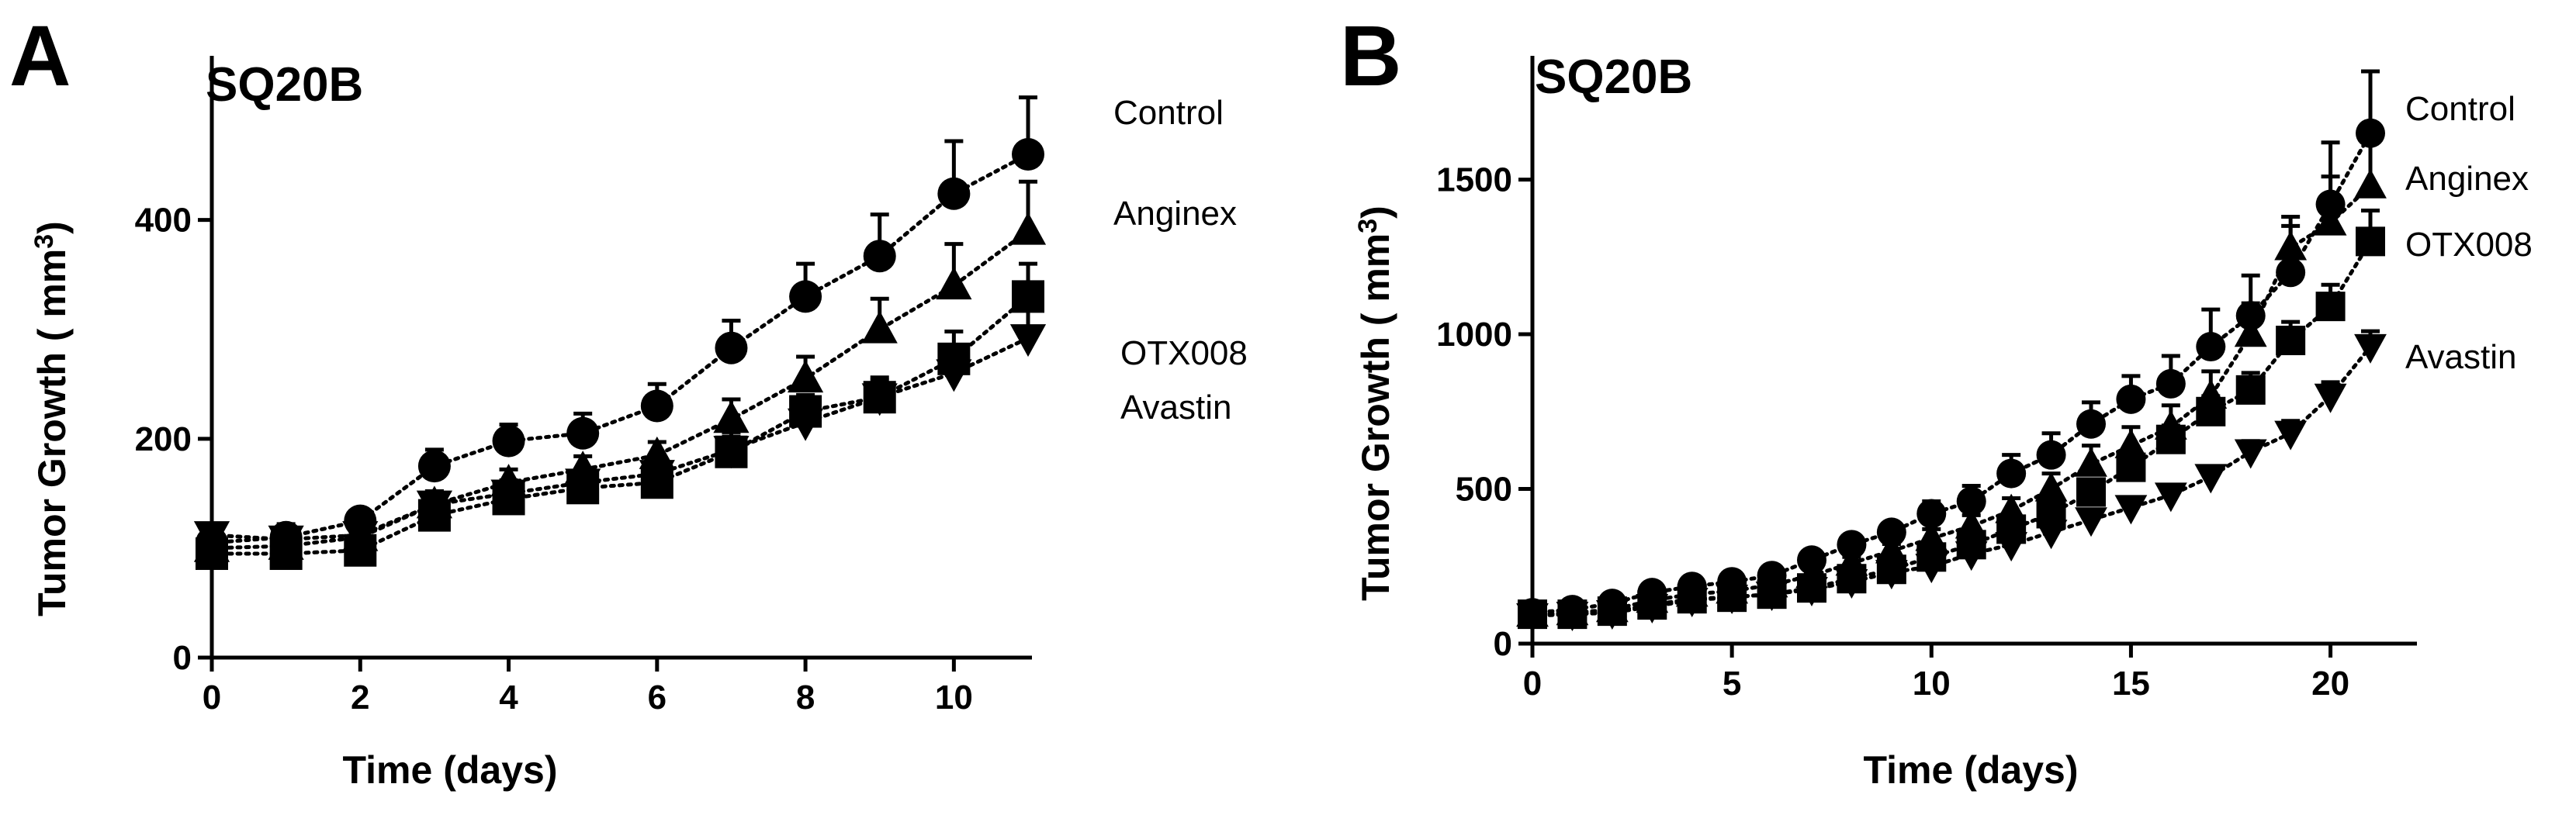 The width and height of the screenshot is (2576, 815). What do you see at coordinates (2461, 357) in the screenshot?
I see `panel-b-label-avastin: Avastin` at bounding box center [2461, 357].